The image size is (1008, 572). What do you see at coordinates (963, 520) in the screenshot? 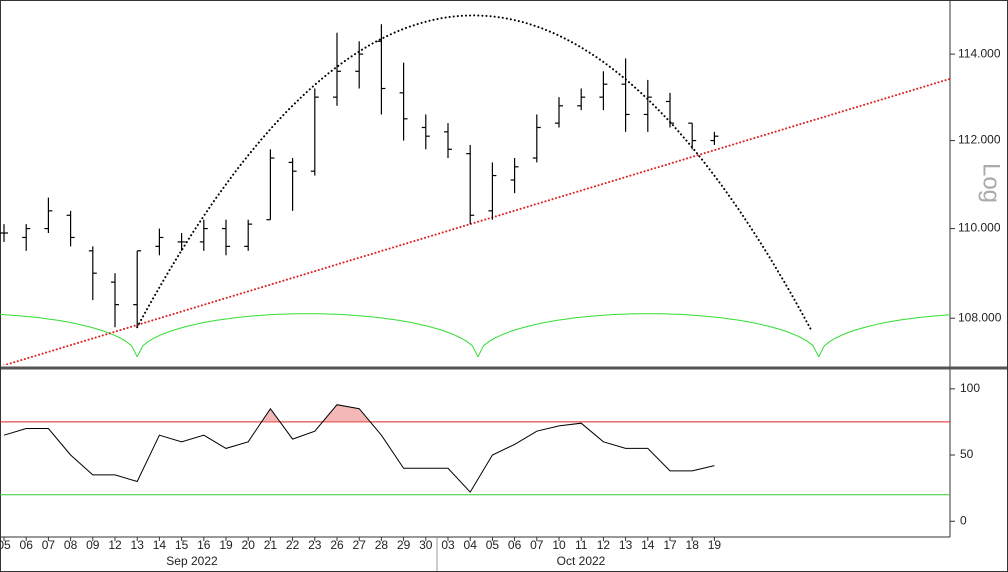
I see `y-tick-label: 0` at bounding box center [963, 520].